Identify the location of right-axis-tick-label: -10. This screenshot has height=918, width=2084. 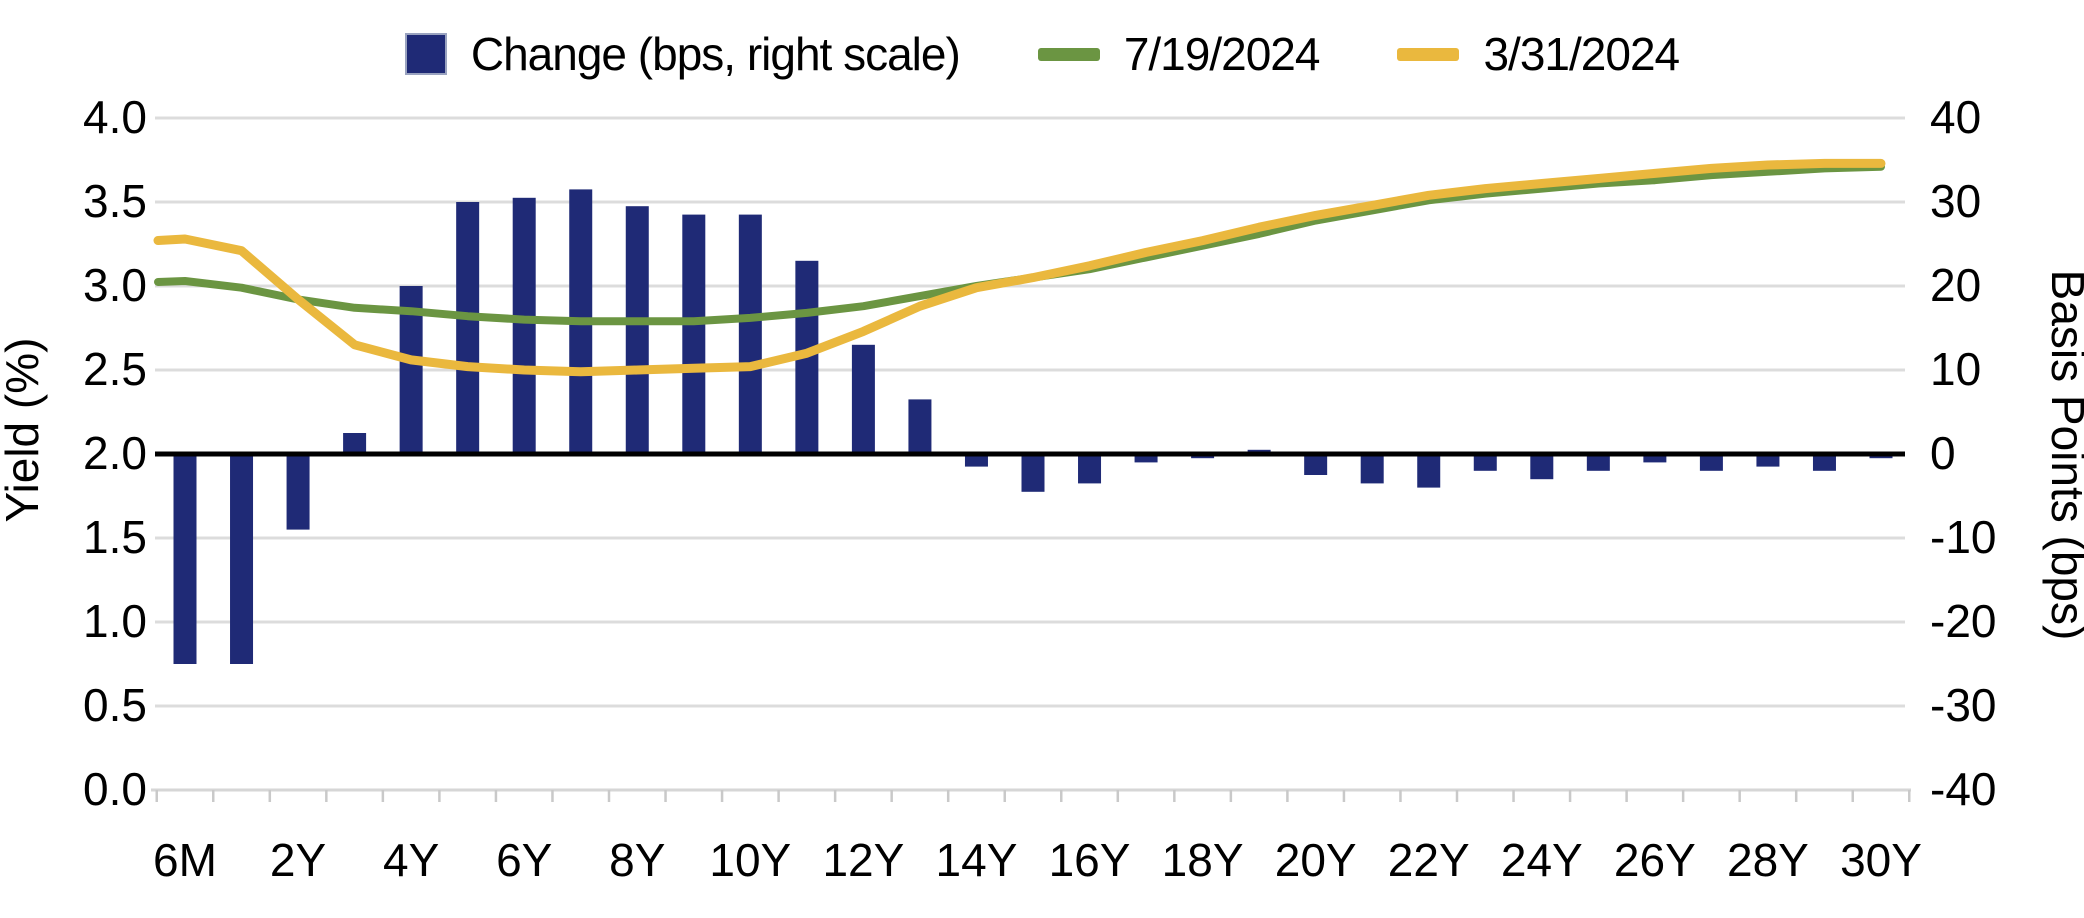
(1963, 537).